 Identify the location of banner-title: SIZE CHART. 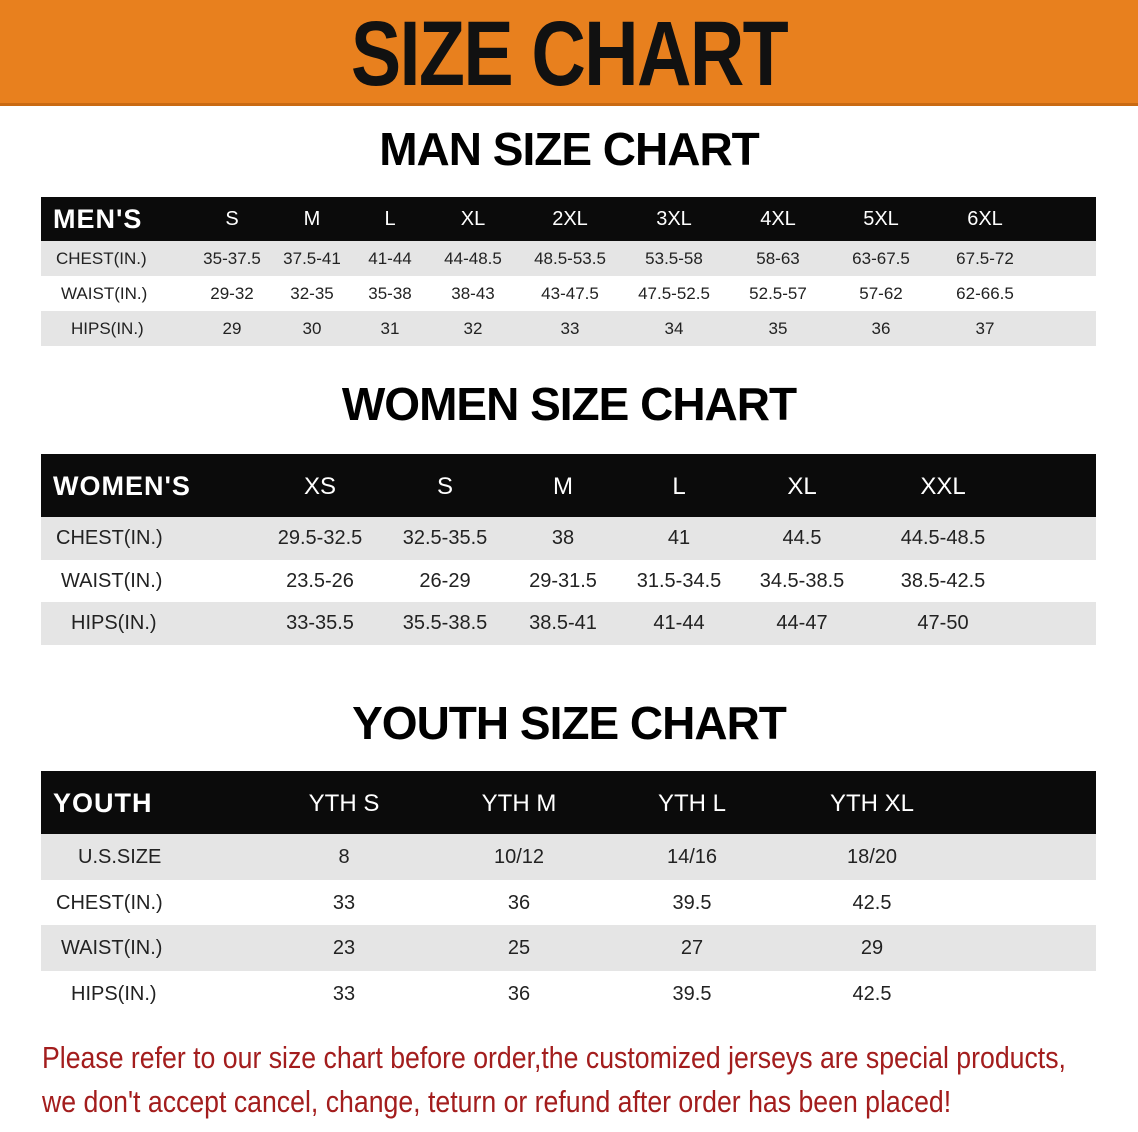
(569, 54).